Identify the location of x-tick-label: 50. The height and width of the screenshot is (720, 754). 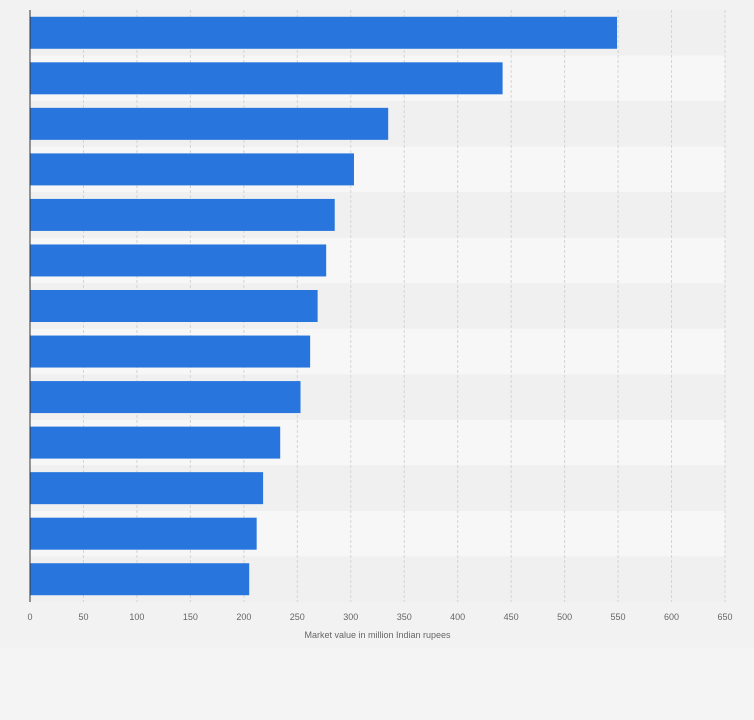
(83, 617).